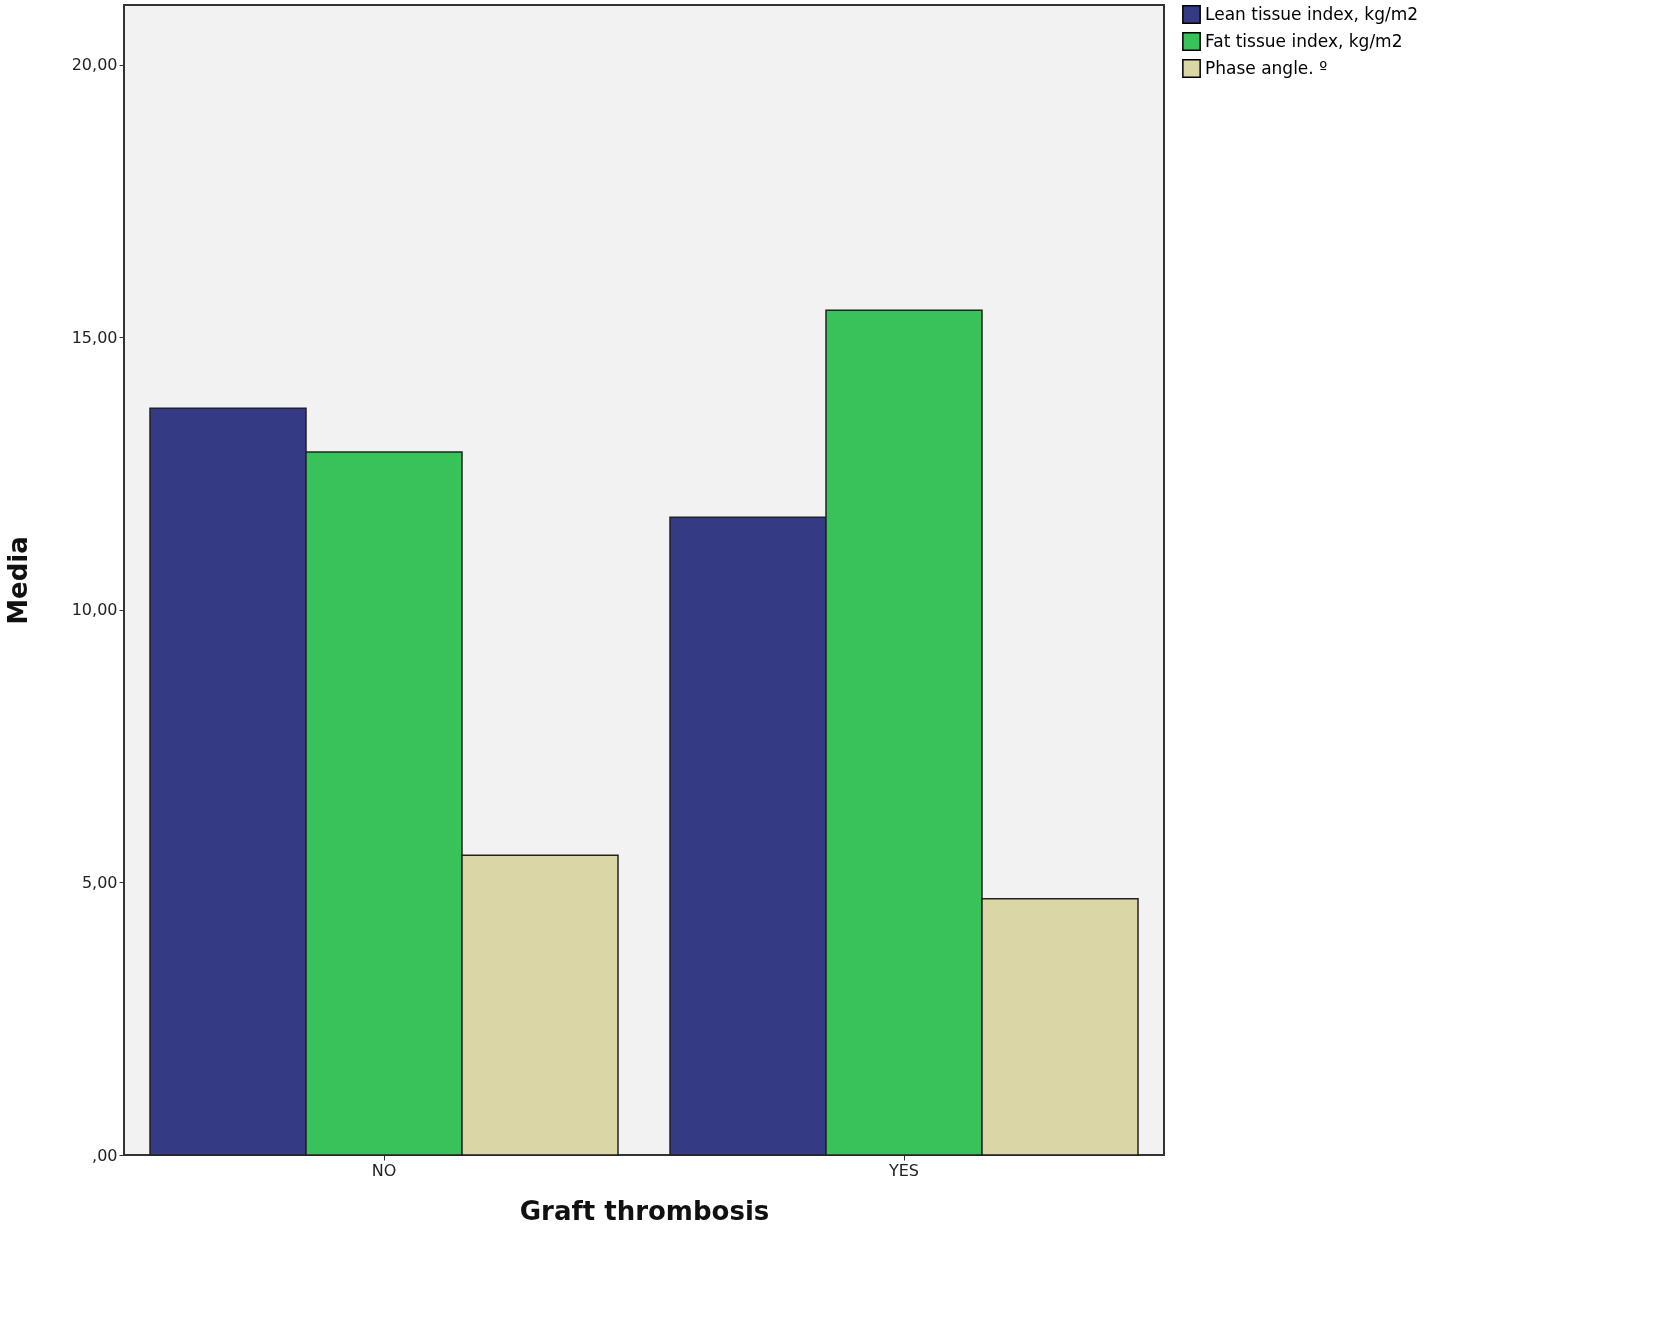  I want to click on y-tick-label: 15,00, so click(94, 337).